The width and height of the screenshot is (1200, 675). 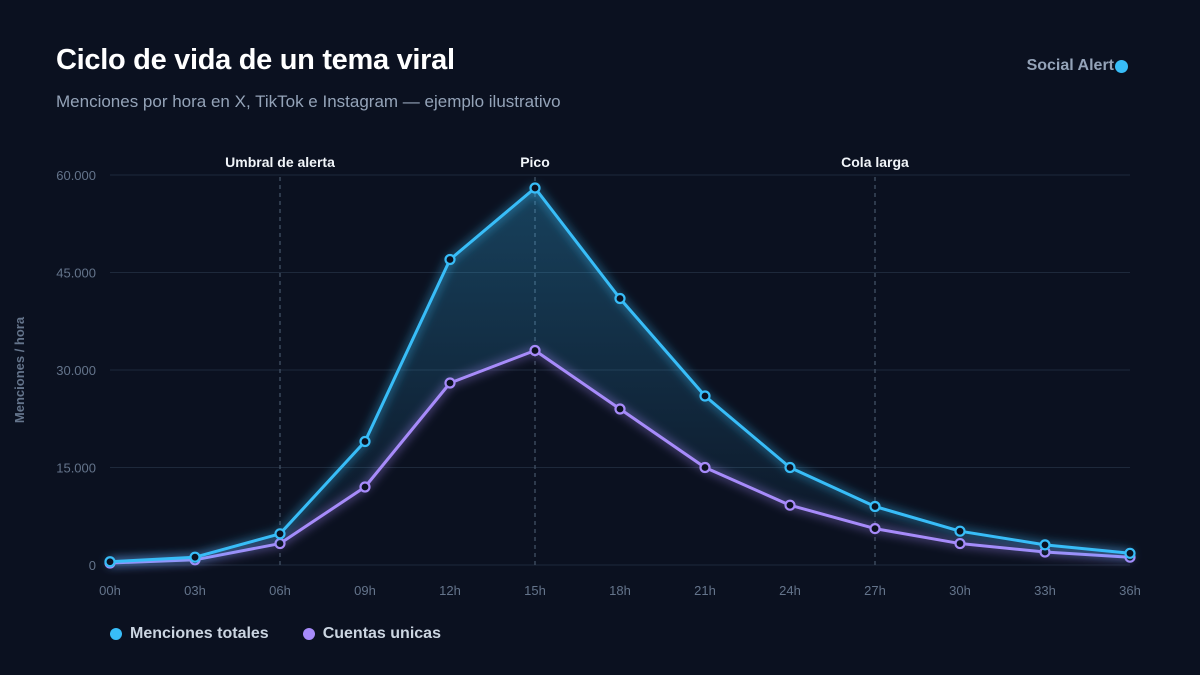 What do you see at coordinates (875, 162) in the screenshot?
I see `annotation-label: Cola larga` at bounding box center [875, 162].